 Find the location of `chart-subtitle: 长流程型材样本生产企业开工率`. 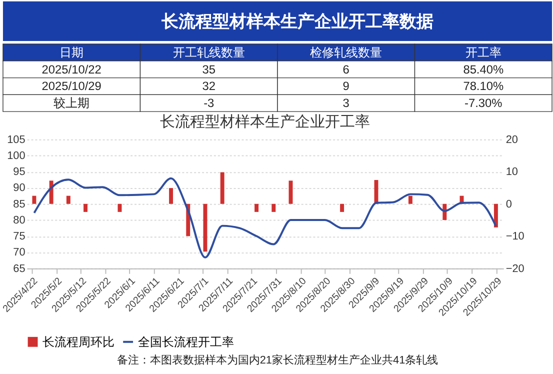

chart-subtitle: 长流程型材样本生产企业开工率 is located at coordinates (265, 121).